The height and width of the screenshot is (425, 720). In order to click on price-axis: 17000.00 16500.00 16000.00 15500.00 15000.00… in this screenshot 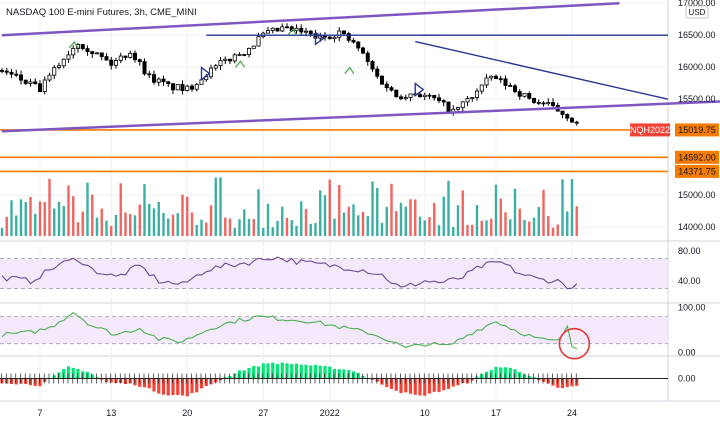, I will do `click(674, 116)`.